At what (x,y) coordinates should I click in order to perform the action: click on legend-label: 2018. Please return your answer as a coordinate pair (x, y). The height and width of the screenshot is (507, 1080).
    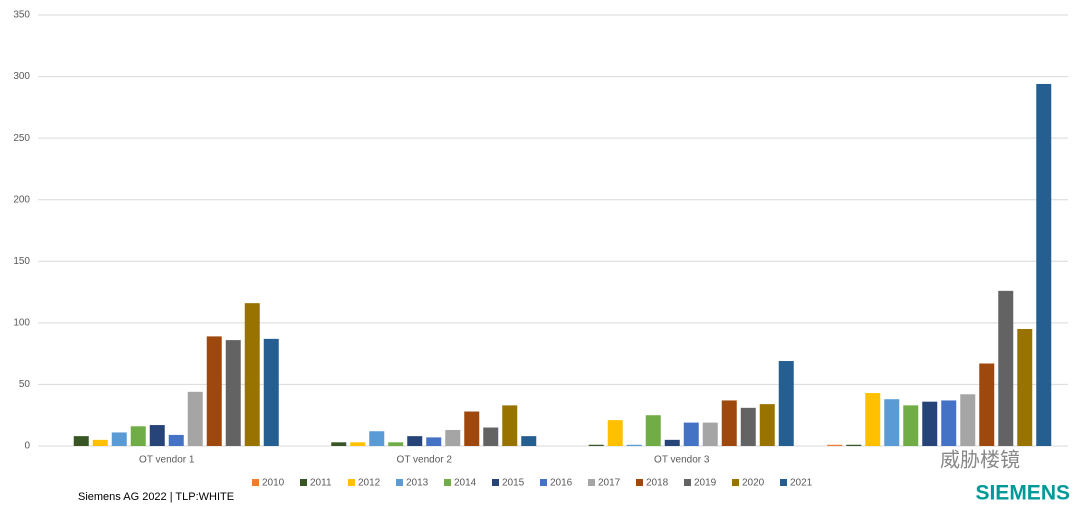
    Looking at the image, I should click on (657, 483).